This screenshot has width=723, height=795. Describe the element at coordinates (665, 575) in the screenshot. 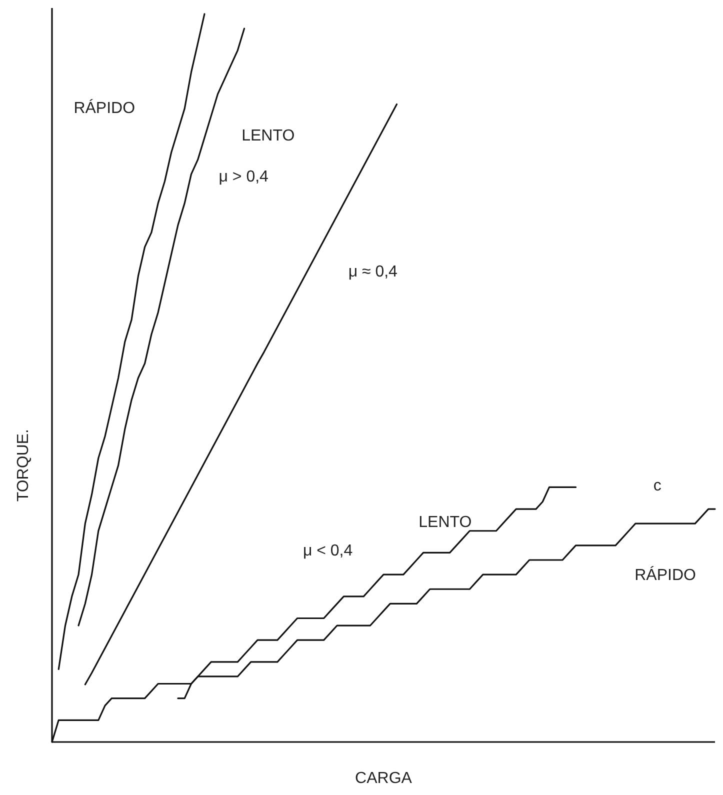

I see `series-label: RÁPIDO` at that location.